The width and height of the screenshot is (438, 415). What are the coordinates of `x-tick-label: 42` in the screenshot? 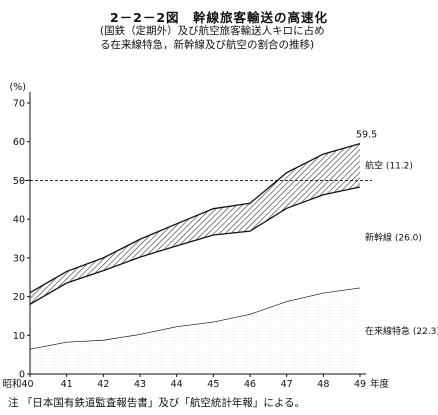 It's located at (103, 384).